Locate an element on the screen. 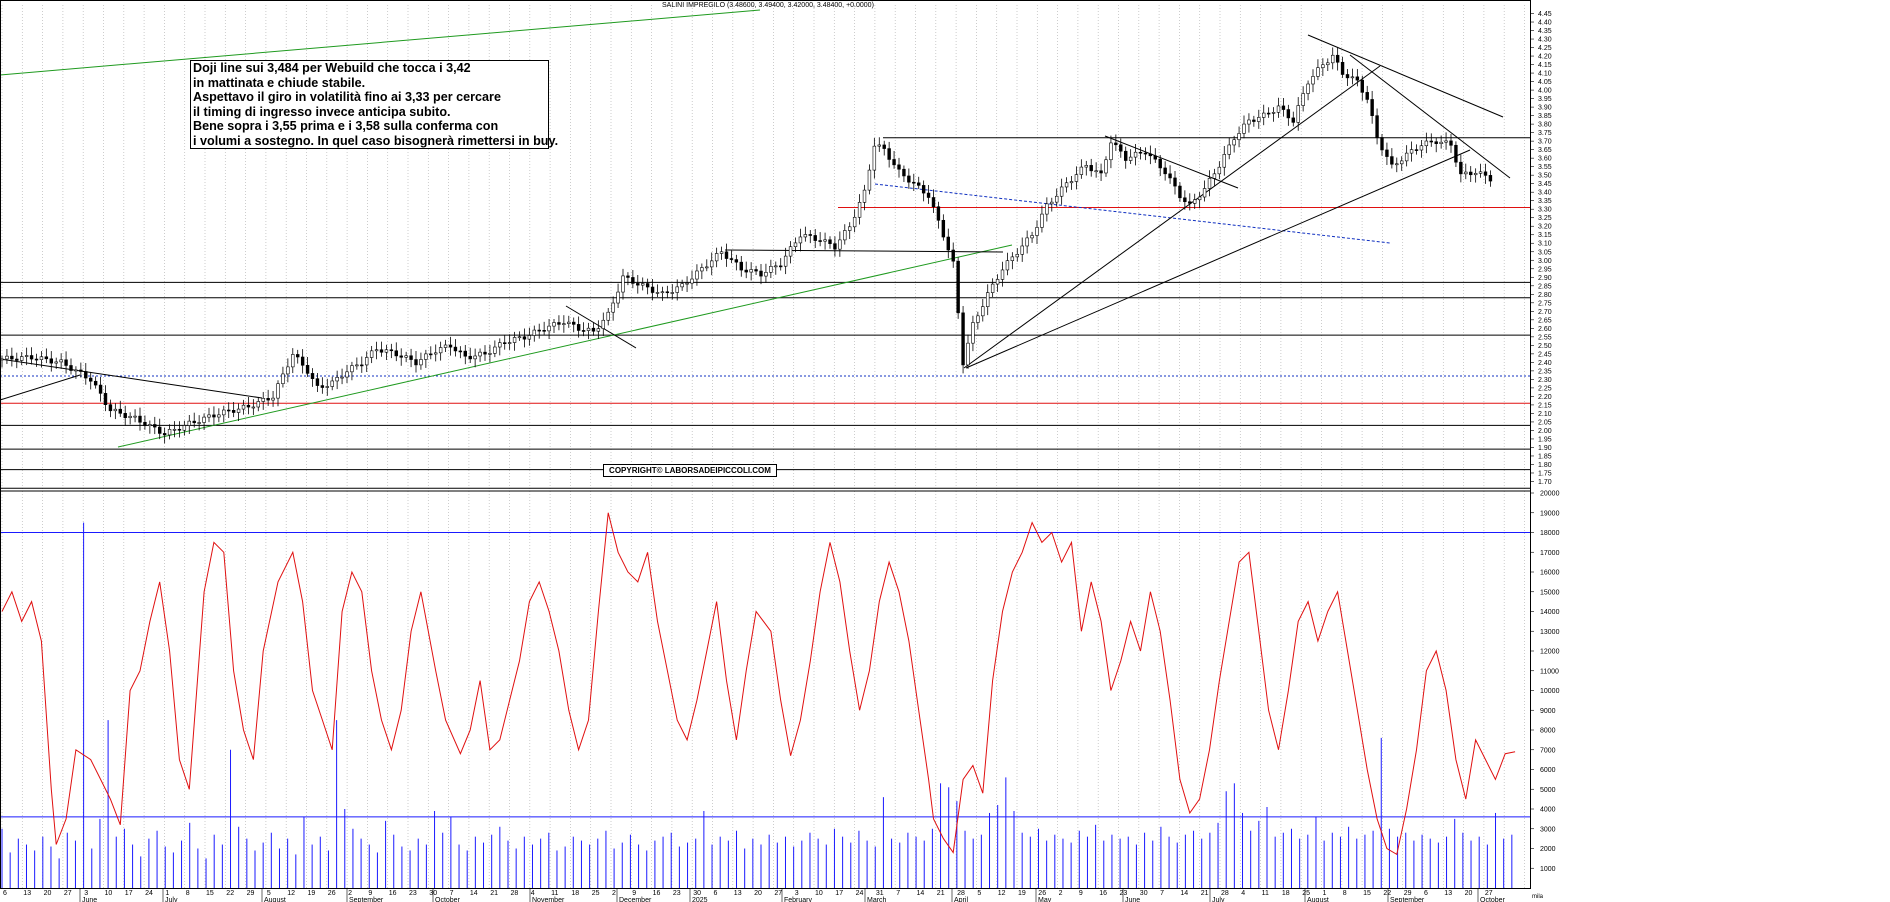 The width and height of the screenshot is (1890, 902). date-tick-label: 21 is located at coordinates (494, 893).